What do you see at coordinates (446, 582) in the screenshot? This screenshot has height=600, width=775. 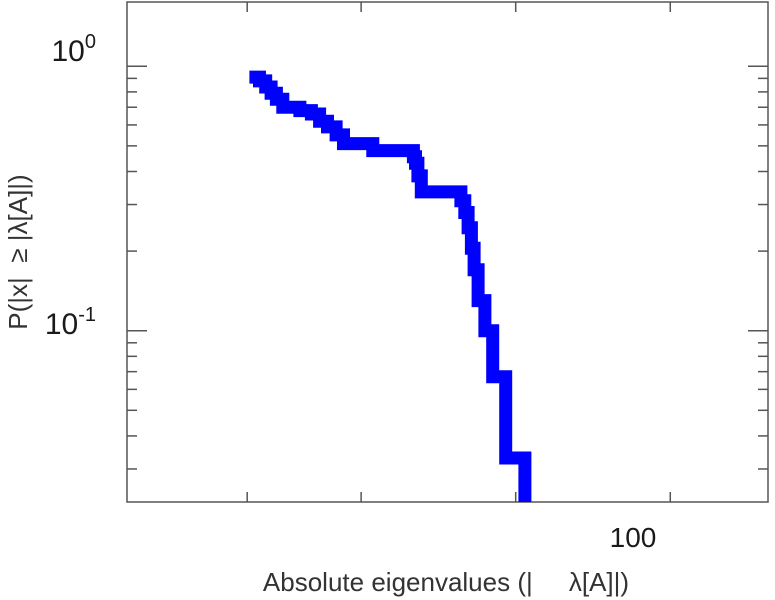 I see `x-axis-label: Absolute eigenvalues (| λ[A]|)` at bounding box center [446, 582].